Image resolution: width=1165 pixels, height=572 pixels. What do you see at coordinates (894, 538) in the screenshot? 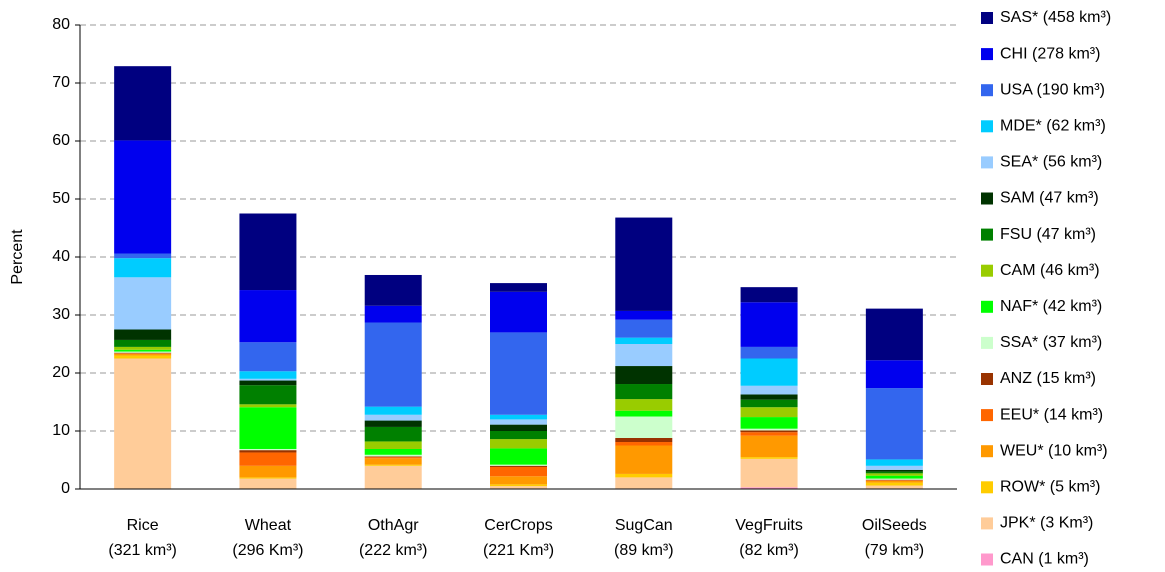
I see `x-tick-label: OilSeeds (79 km³)` at bounding box center [894, 538].